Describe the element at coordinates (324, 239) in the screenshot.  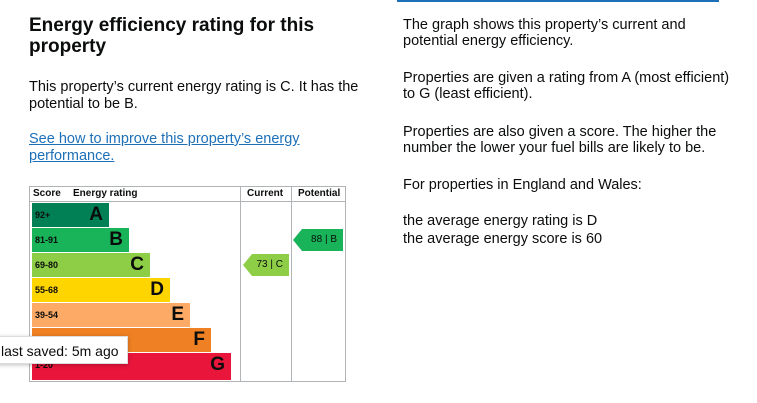
I see `potential-rating-label: 88 | B` at that location.